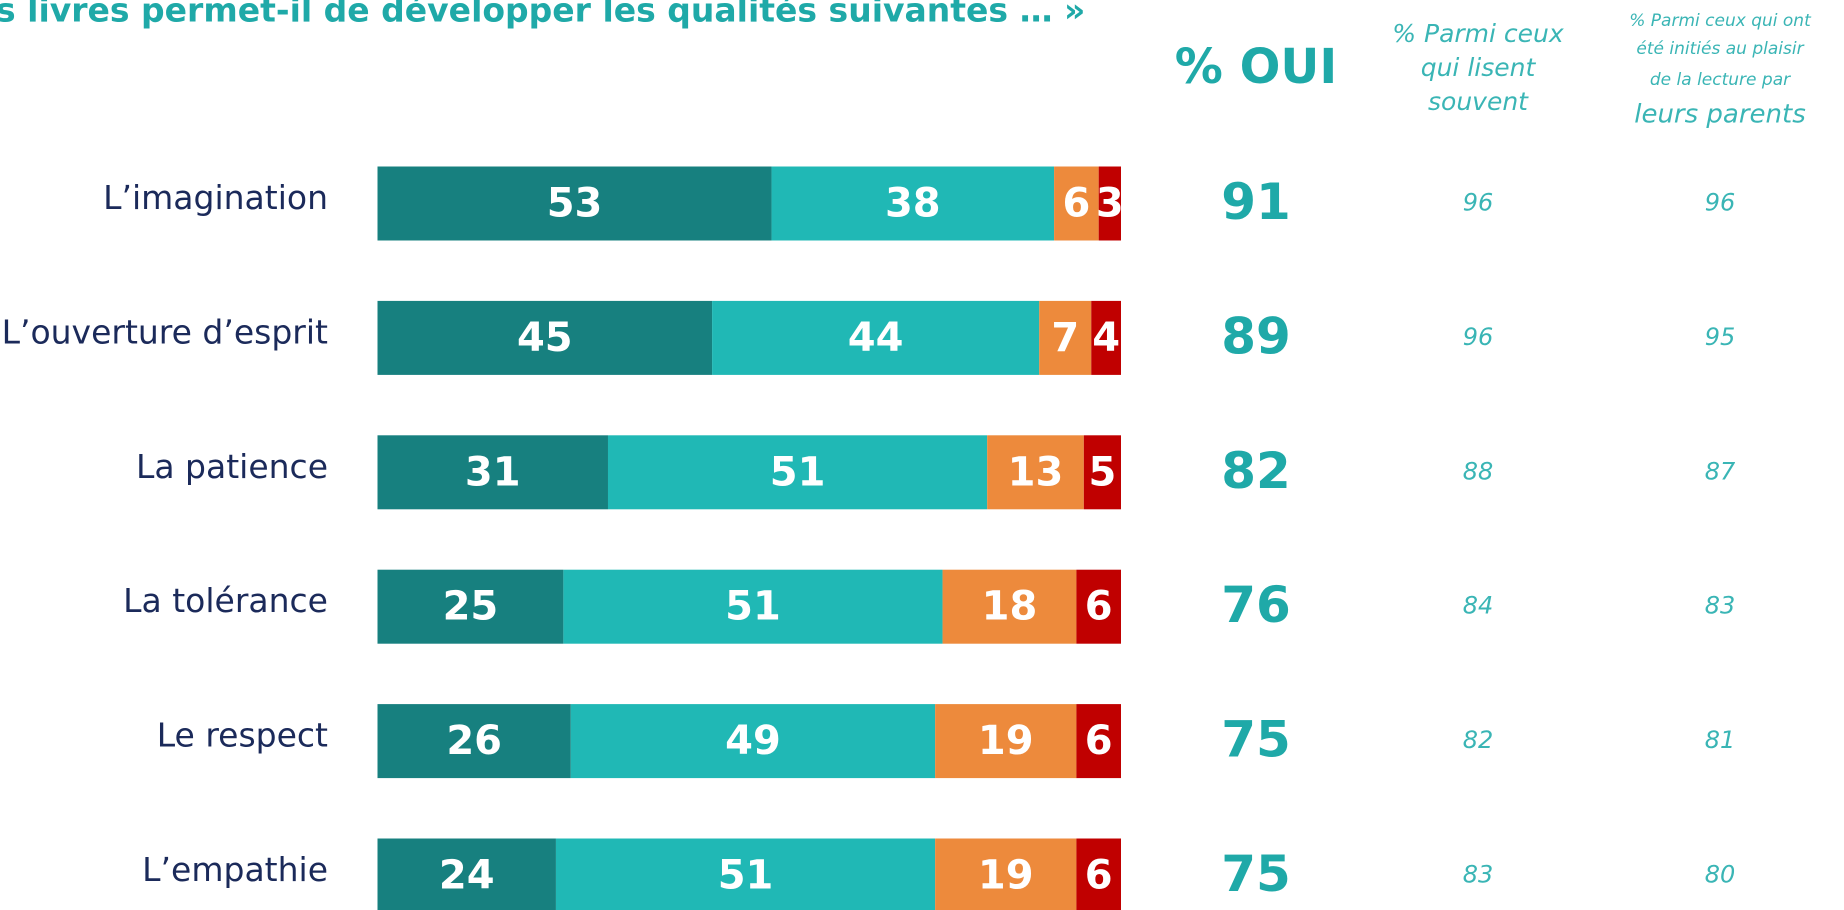  I want to click on data-label: 7, so click(1065, 338).